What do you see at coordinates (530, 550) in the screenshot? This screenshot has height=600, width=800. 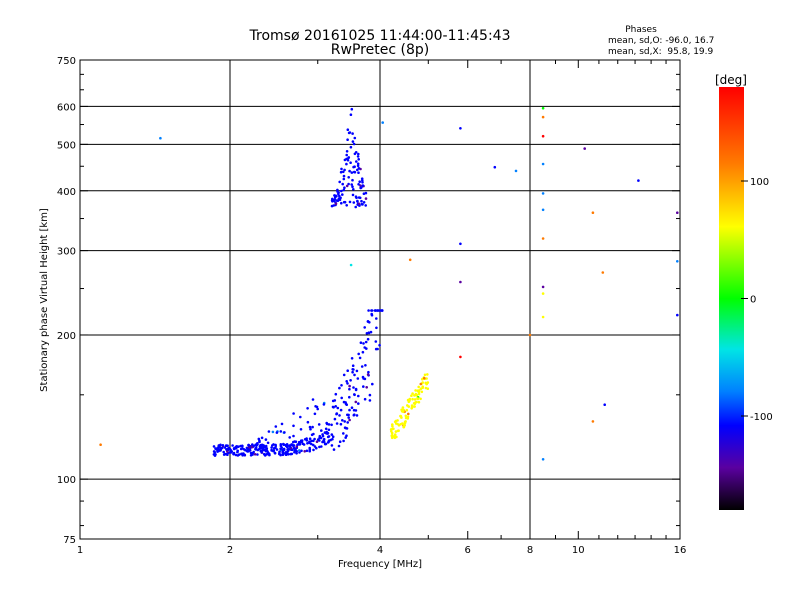 I see `x-tick-label: 8` at bounding box center [530, 550].